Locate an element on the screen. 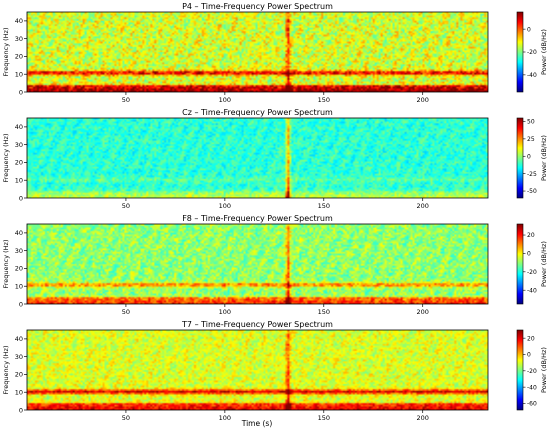  colorbar-tick-label: -60 is located at coordinates (532, 404).